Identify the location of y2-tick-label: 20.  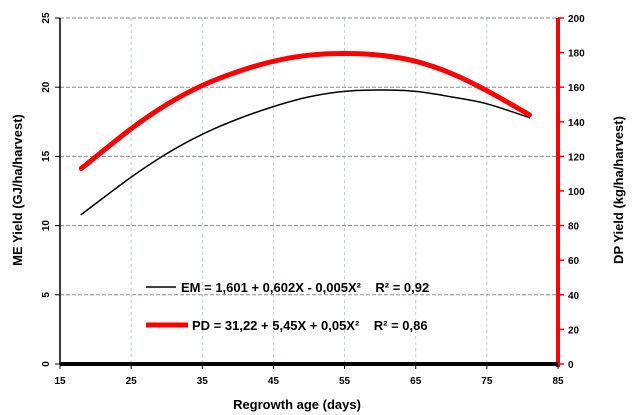
(574, 330).